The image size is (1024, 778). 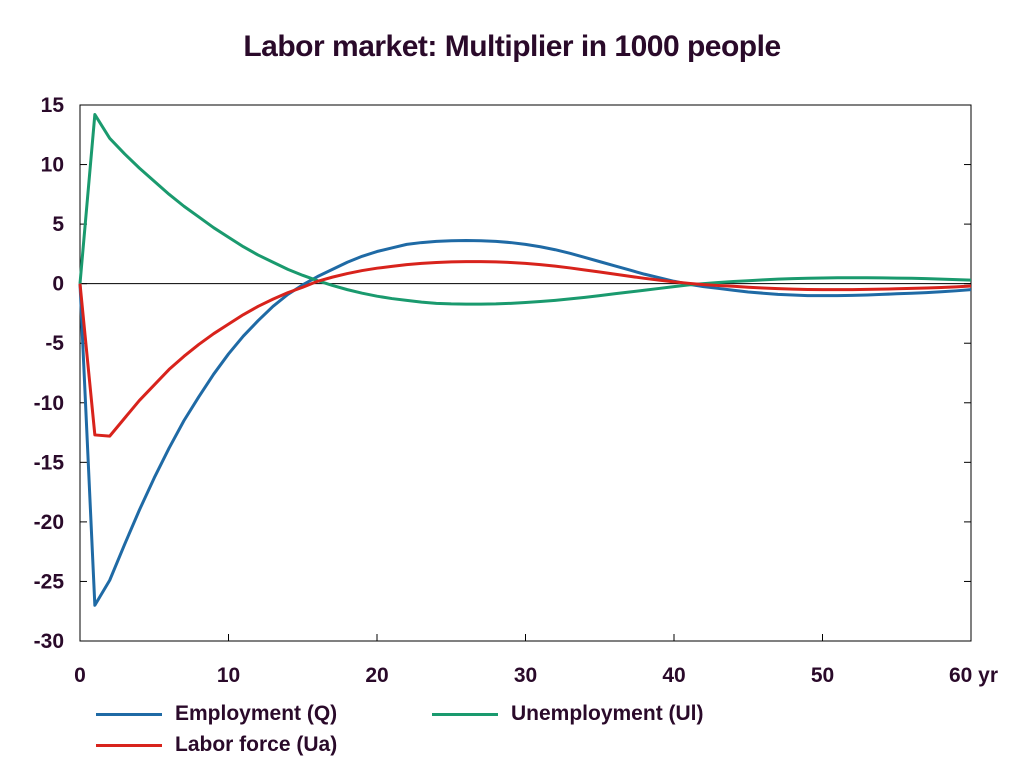 I want to click on x-tick-label: 0, so click(x=80, y=675).